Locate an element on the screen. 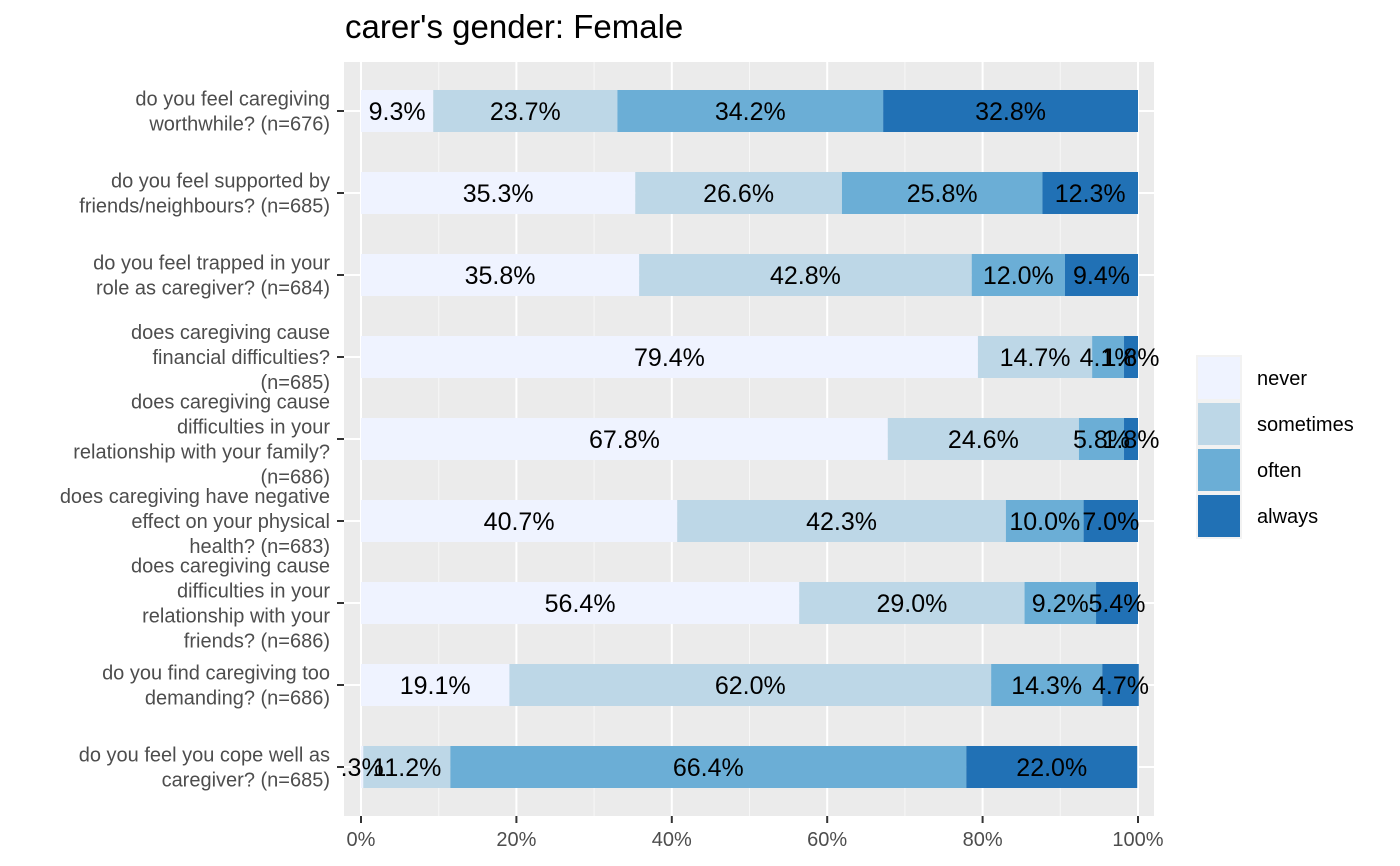  legend-label: always is located at coordinates (1287, 517).